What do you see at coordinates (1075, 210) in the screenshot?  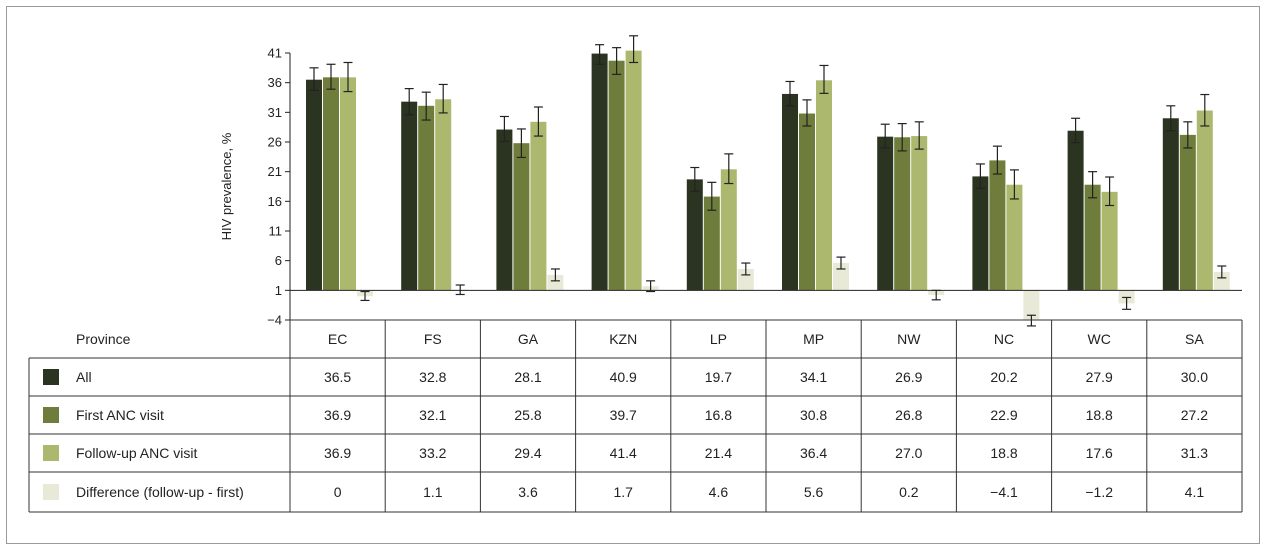 I see `bar-wc-s0` at bounding box center [1075, 210].